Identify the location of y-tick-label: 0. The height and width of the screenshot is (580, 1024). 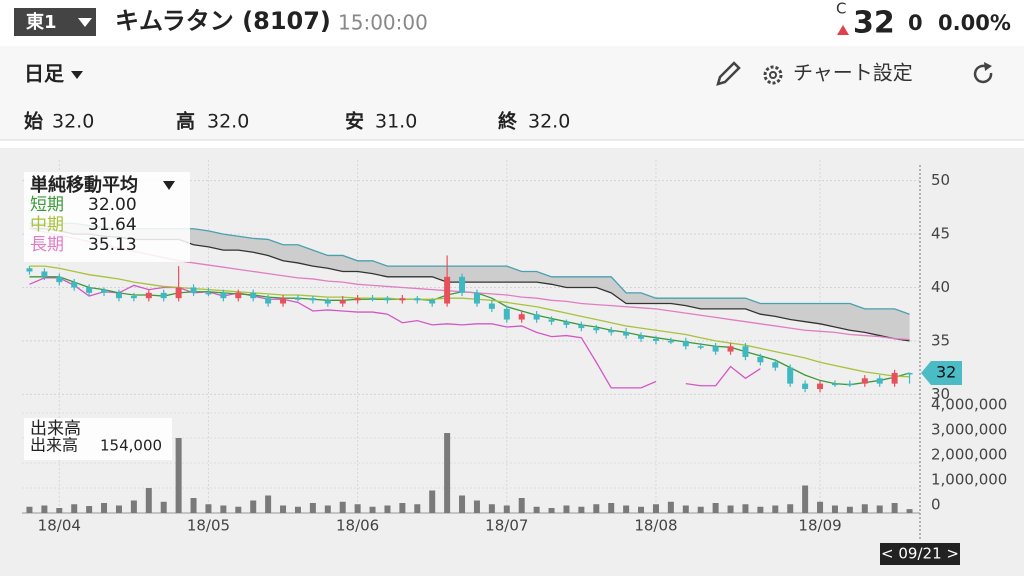
(936, 505).